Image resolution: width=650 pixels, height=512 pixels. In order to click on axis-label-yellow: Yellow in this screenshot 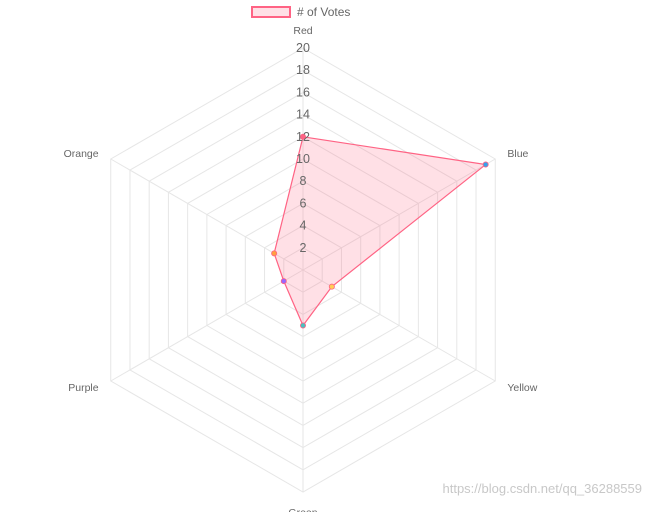, I will do `click(522, 388)`.